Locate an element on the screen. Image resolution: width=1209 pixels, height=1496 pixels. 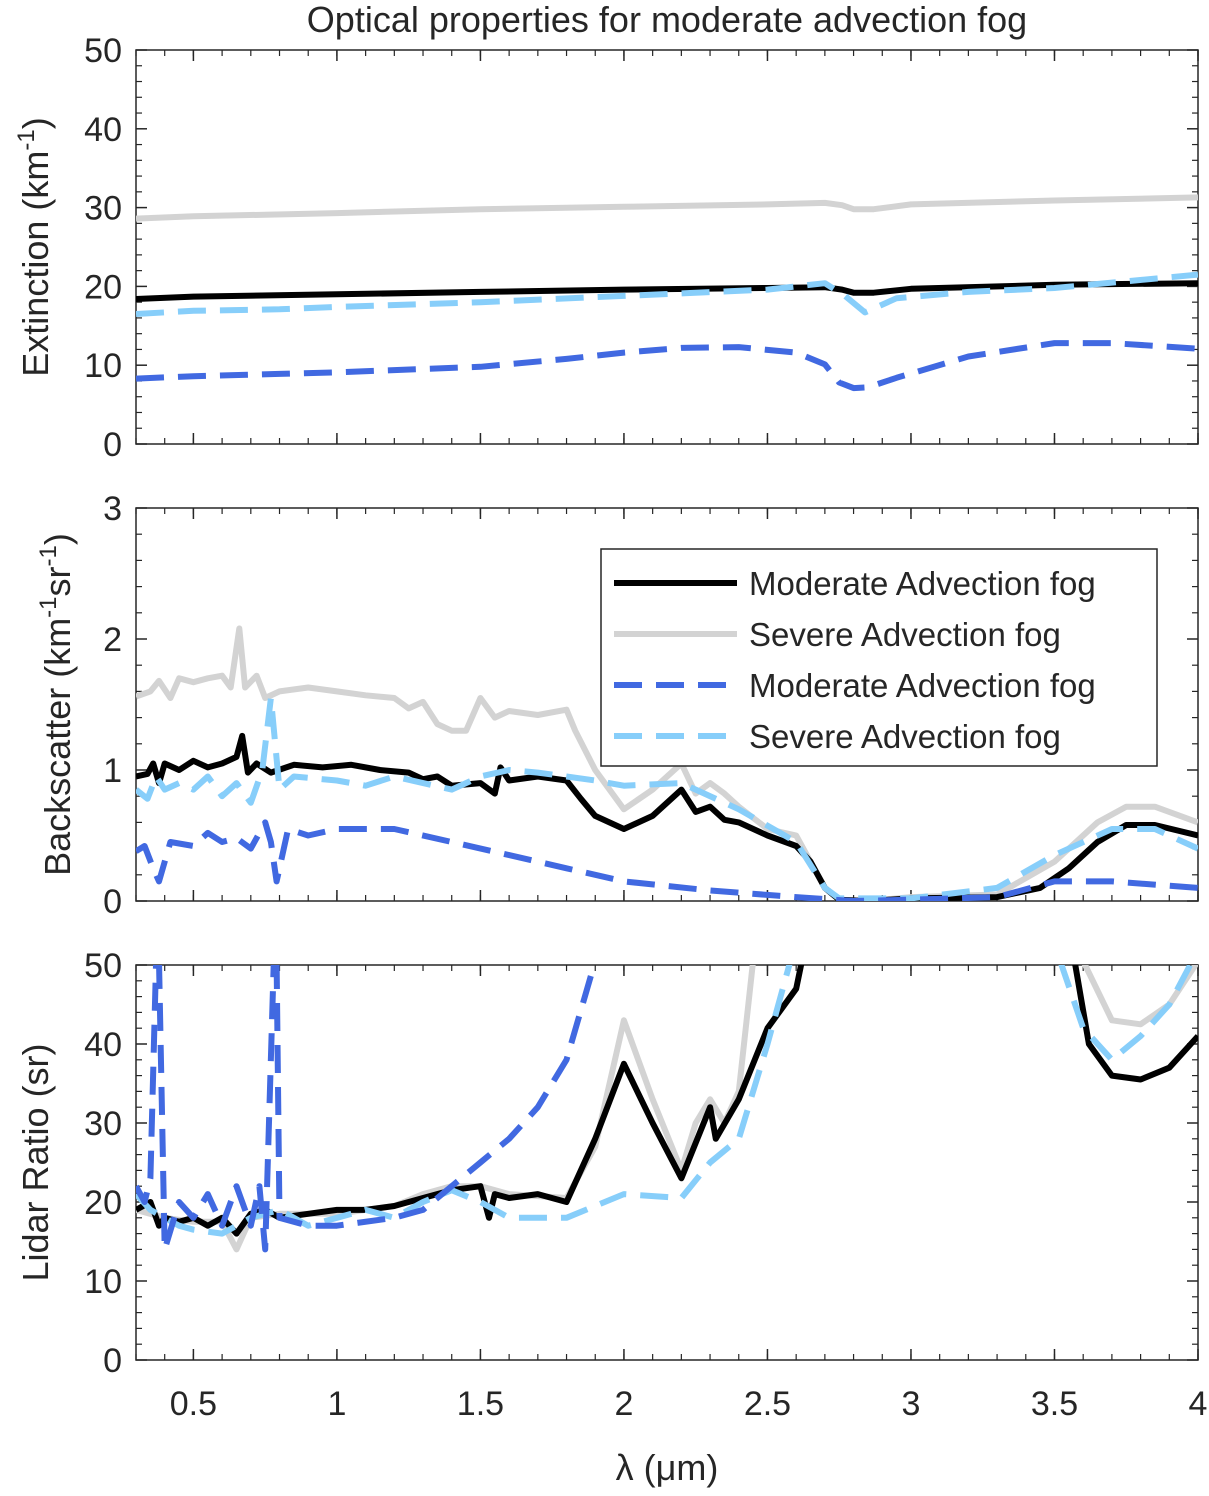
backscatter-y-axis-label: Backscatter (km-1sr-1) is located at coordinates (56, 704).